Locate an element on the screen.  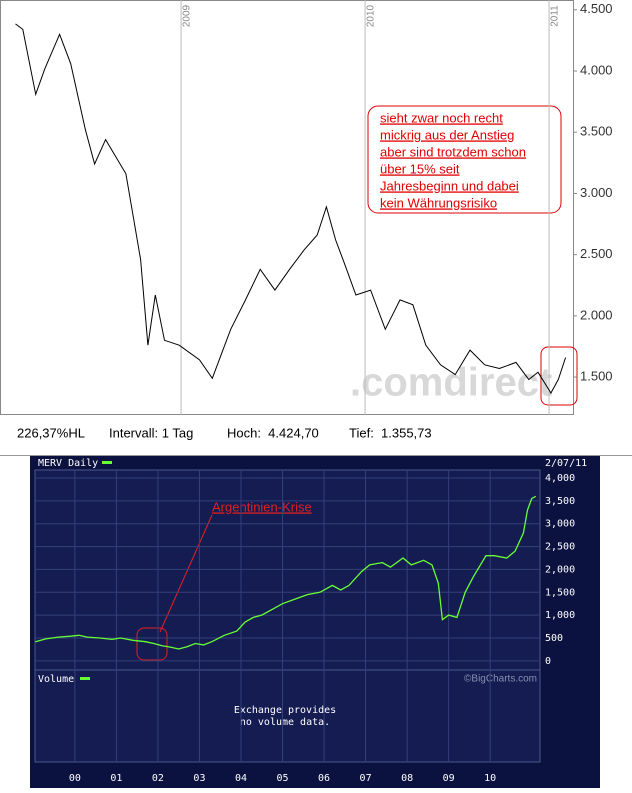
y-tick-label: 1.500 is located at coordinates (596, 375).